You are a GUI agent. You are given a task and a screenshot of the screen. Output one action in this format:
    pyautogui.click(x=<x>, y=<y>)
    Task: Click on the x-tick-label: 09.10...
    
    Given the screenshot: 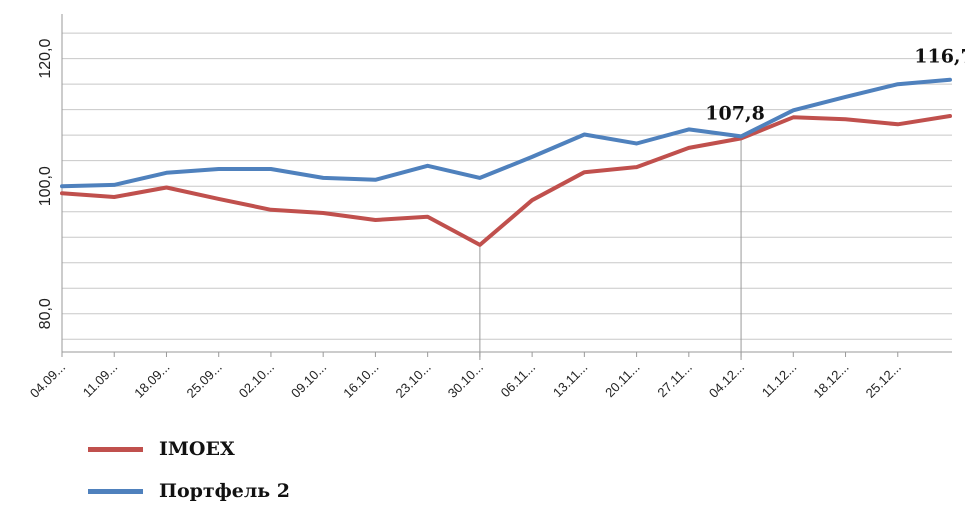 What is the action you would take?
    pyautogui.click(x=308, y=380)
    